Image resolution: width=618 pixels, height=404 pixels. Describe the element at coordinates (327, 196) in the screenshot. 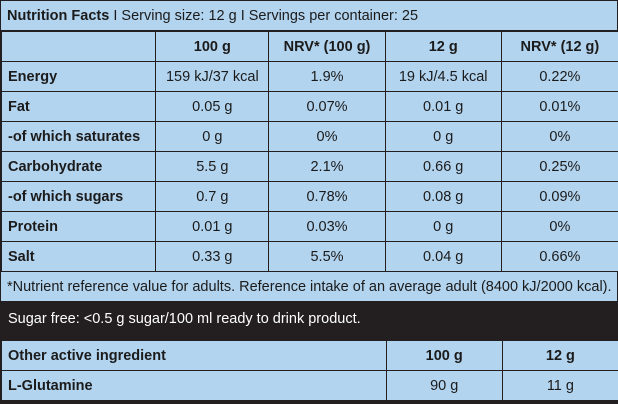

I see `cell-value: 0.78%` at that location.